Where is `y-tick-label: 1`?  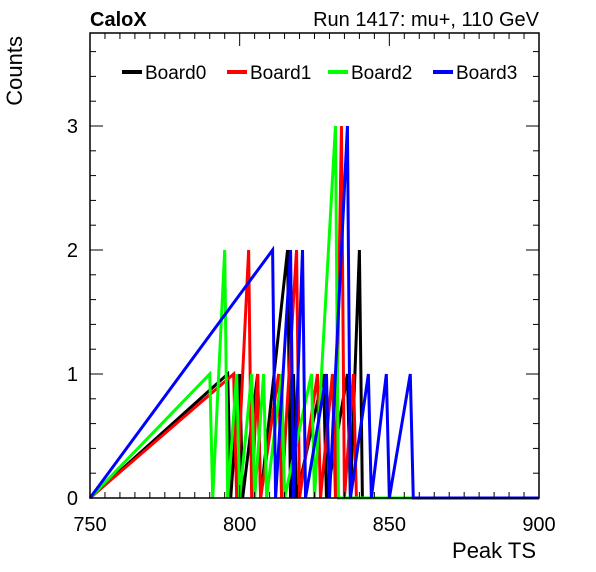
y-tick-label: 1 is located at coordinates (72, 375).